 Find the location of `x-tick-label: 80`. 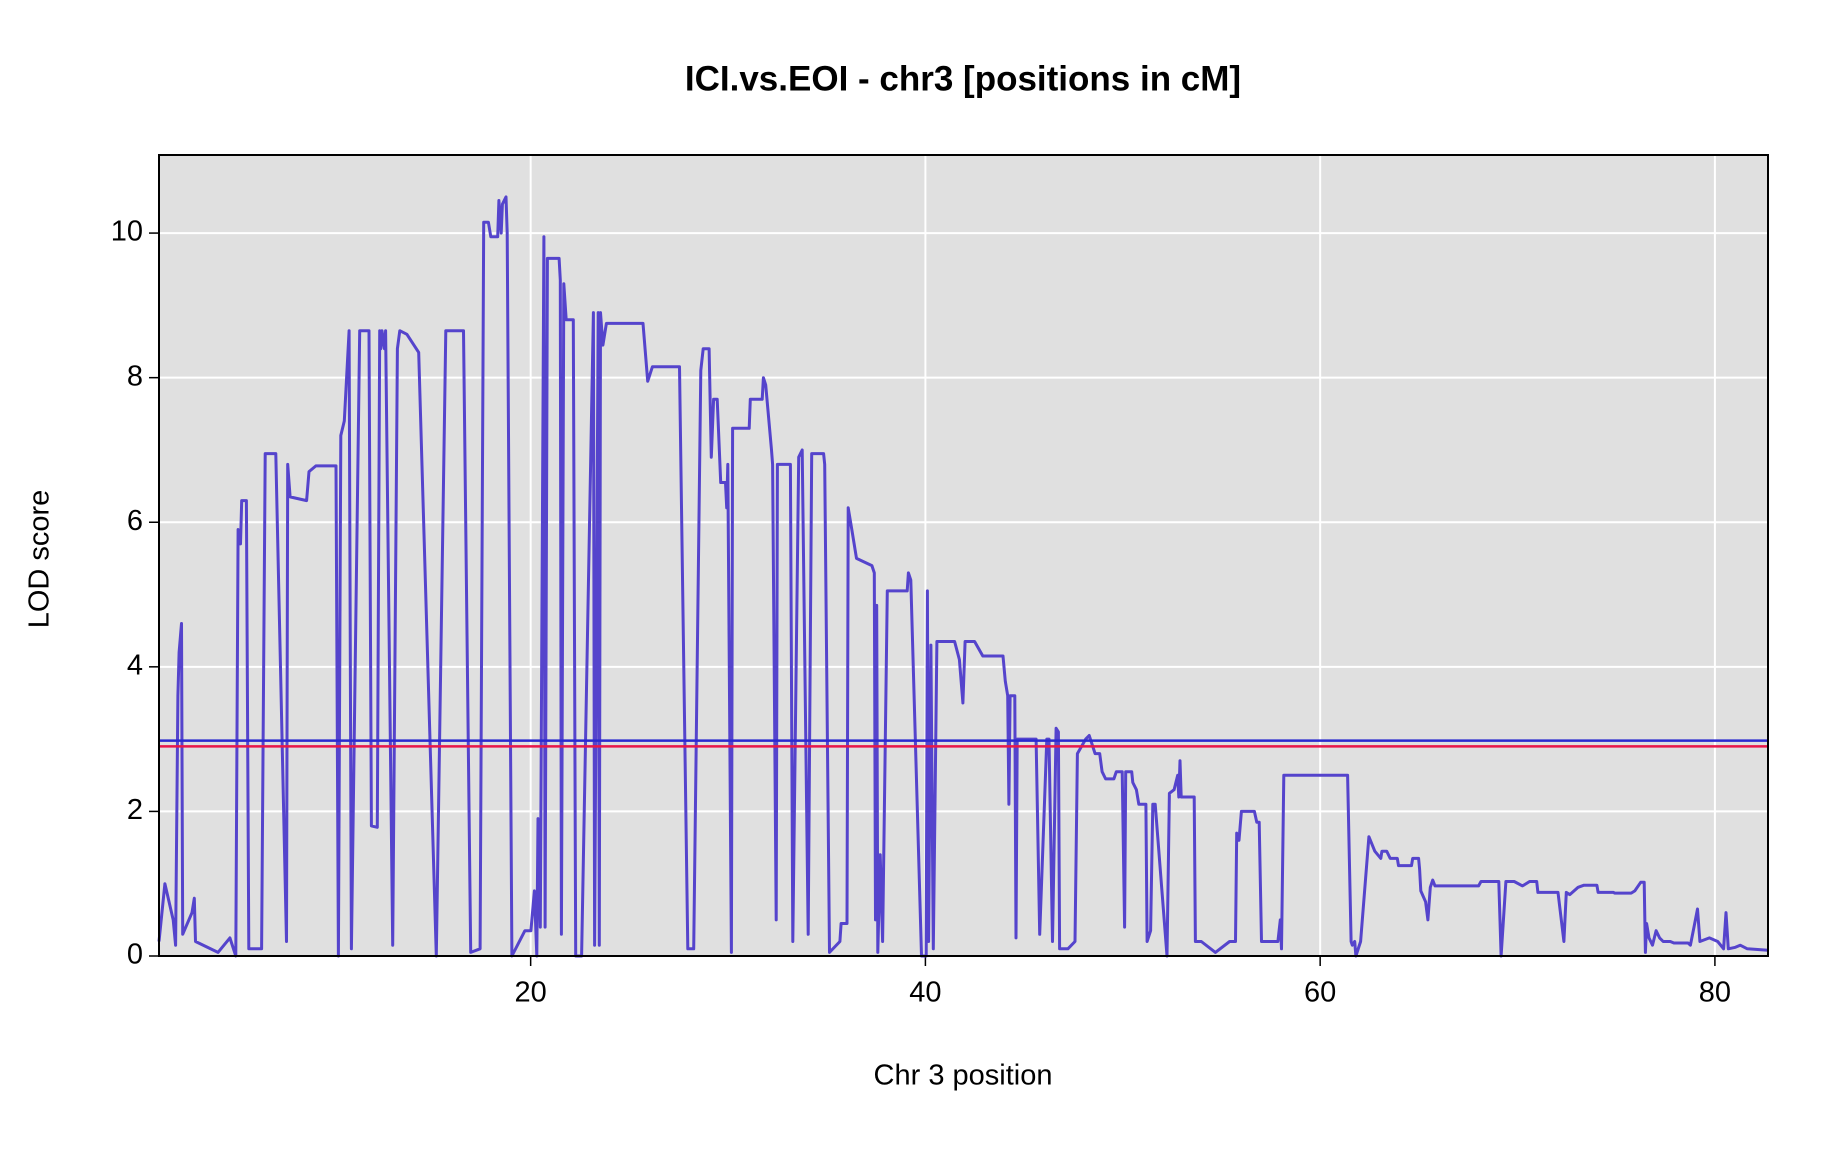

x-tick-label: 80 is located at coordinates (1715, 993).